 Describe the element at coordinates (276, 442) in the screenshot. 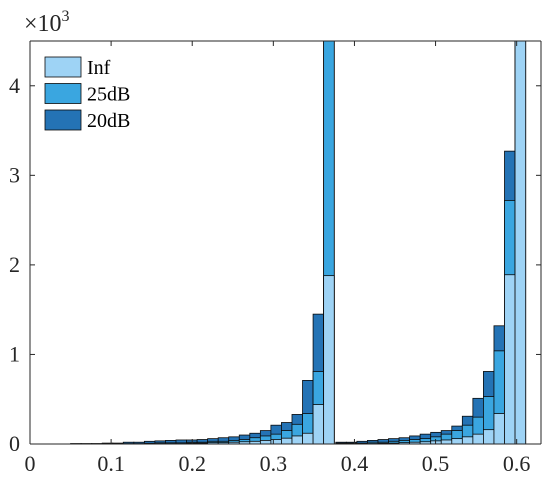

I see `bar-Inf-c0-b19` at that location.